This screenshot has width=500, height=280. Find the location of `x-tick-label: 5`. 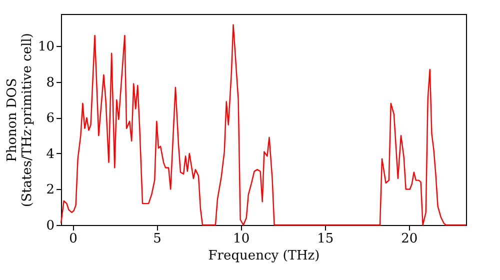

x-tick-label: 5 is located at coordinates (157, 239).